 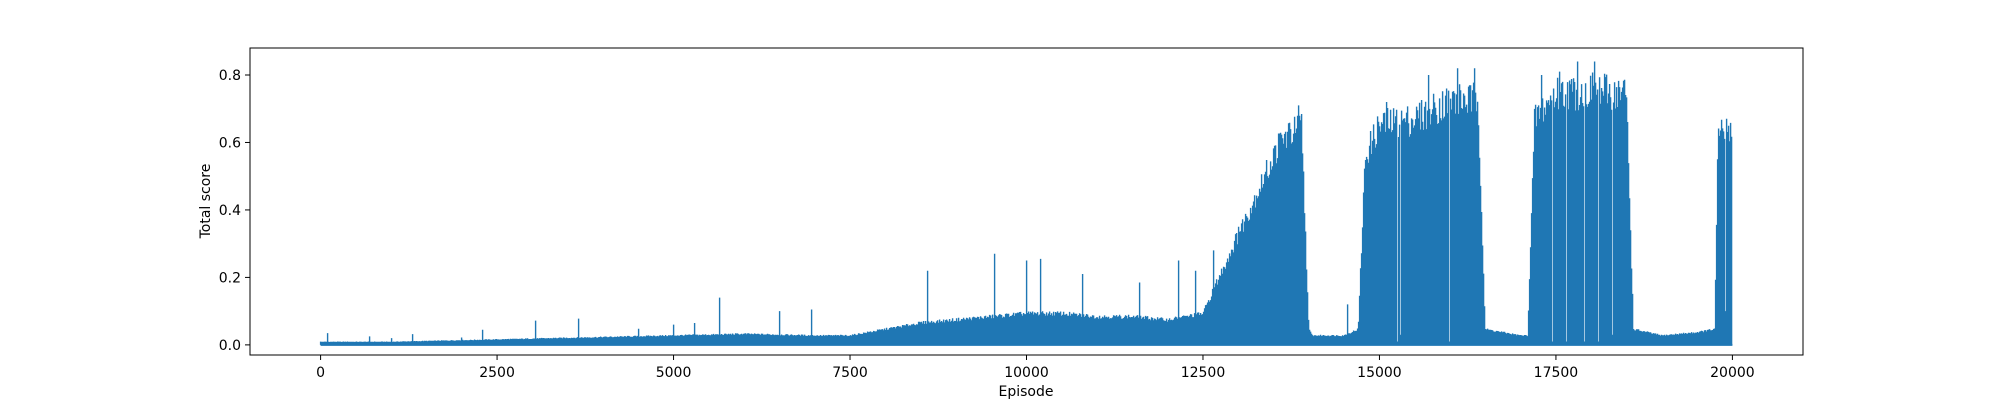 I want to click on x-tick-label: 0, so click(x=320, y=373).